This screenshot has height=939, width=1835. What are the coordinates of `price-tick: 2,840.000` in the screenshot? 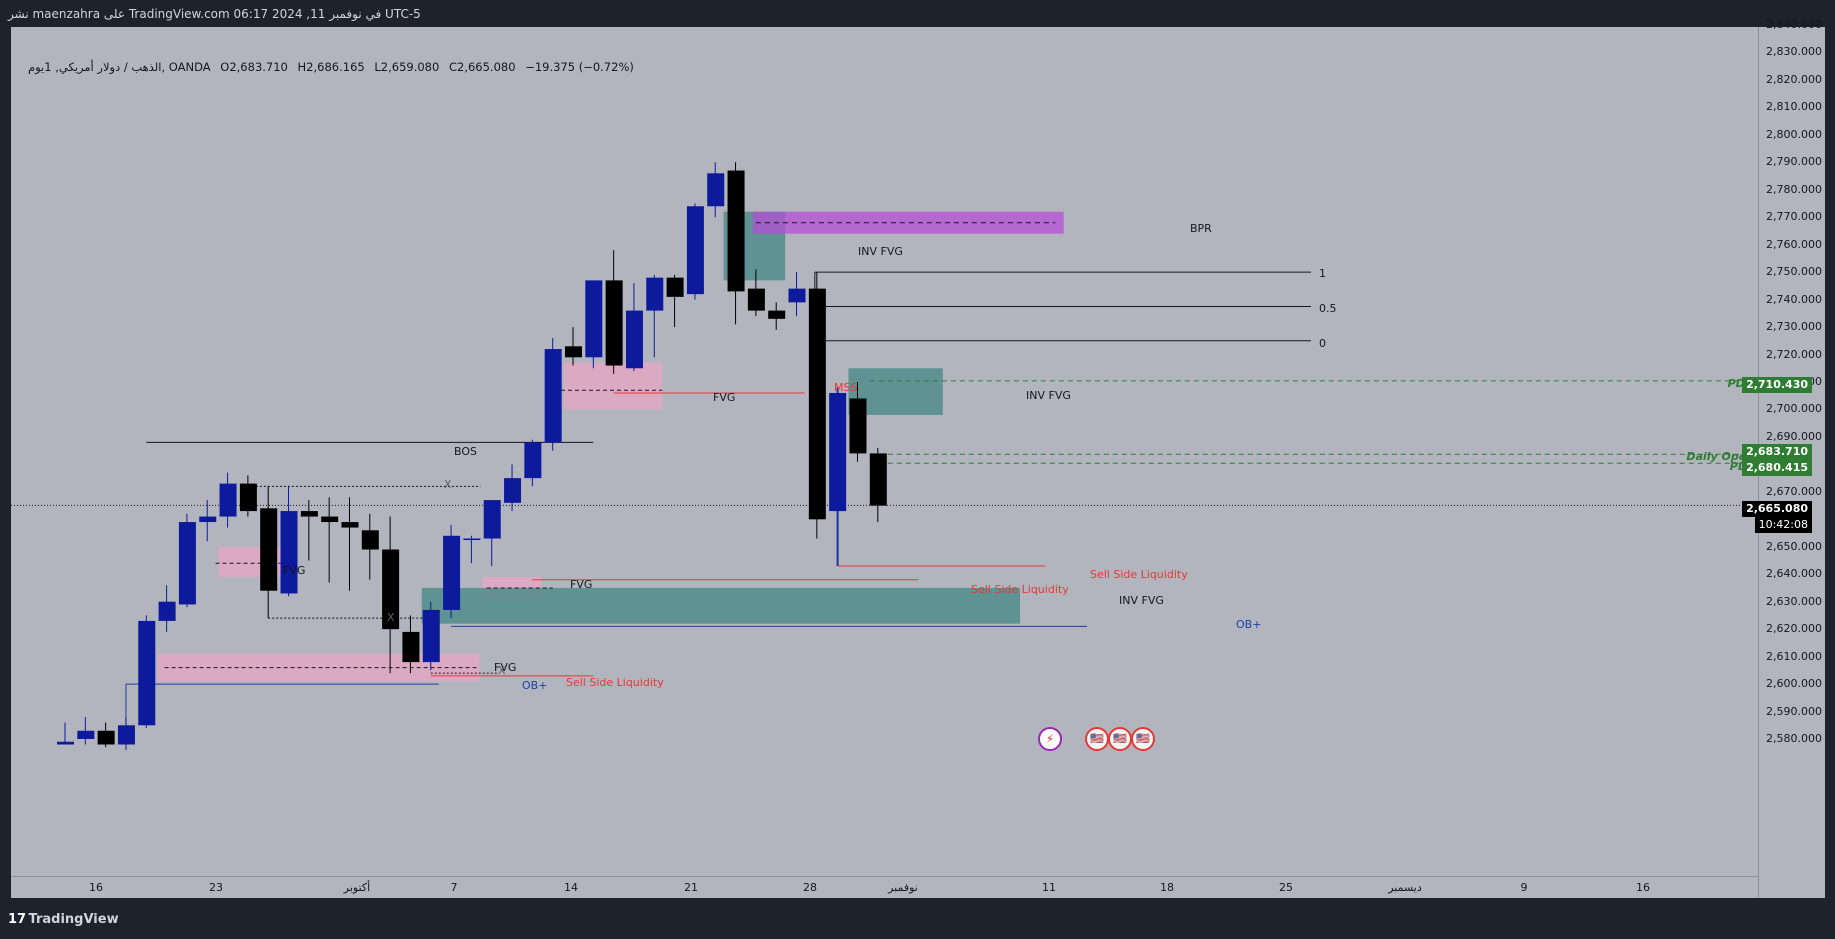 It's located at (1794, 24).